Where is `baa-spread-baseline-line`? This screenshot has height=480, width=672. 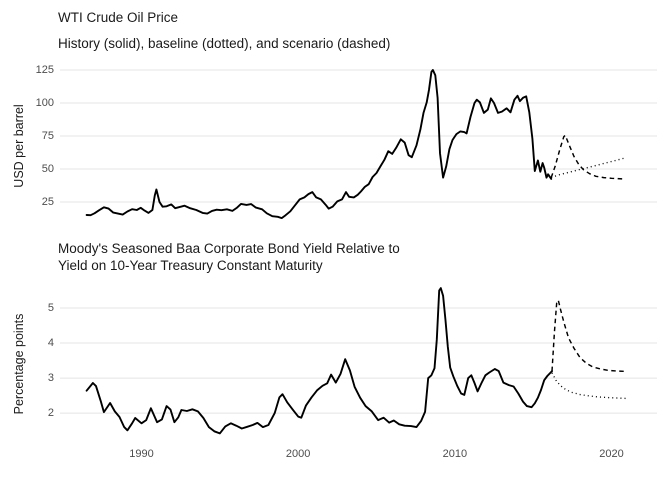 baa-spread-baseline-line is located at coordinates (588, 386).